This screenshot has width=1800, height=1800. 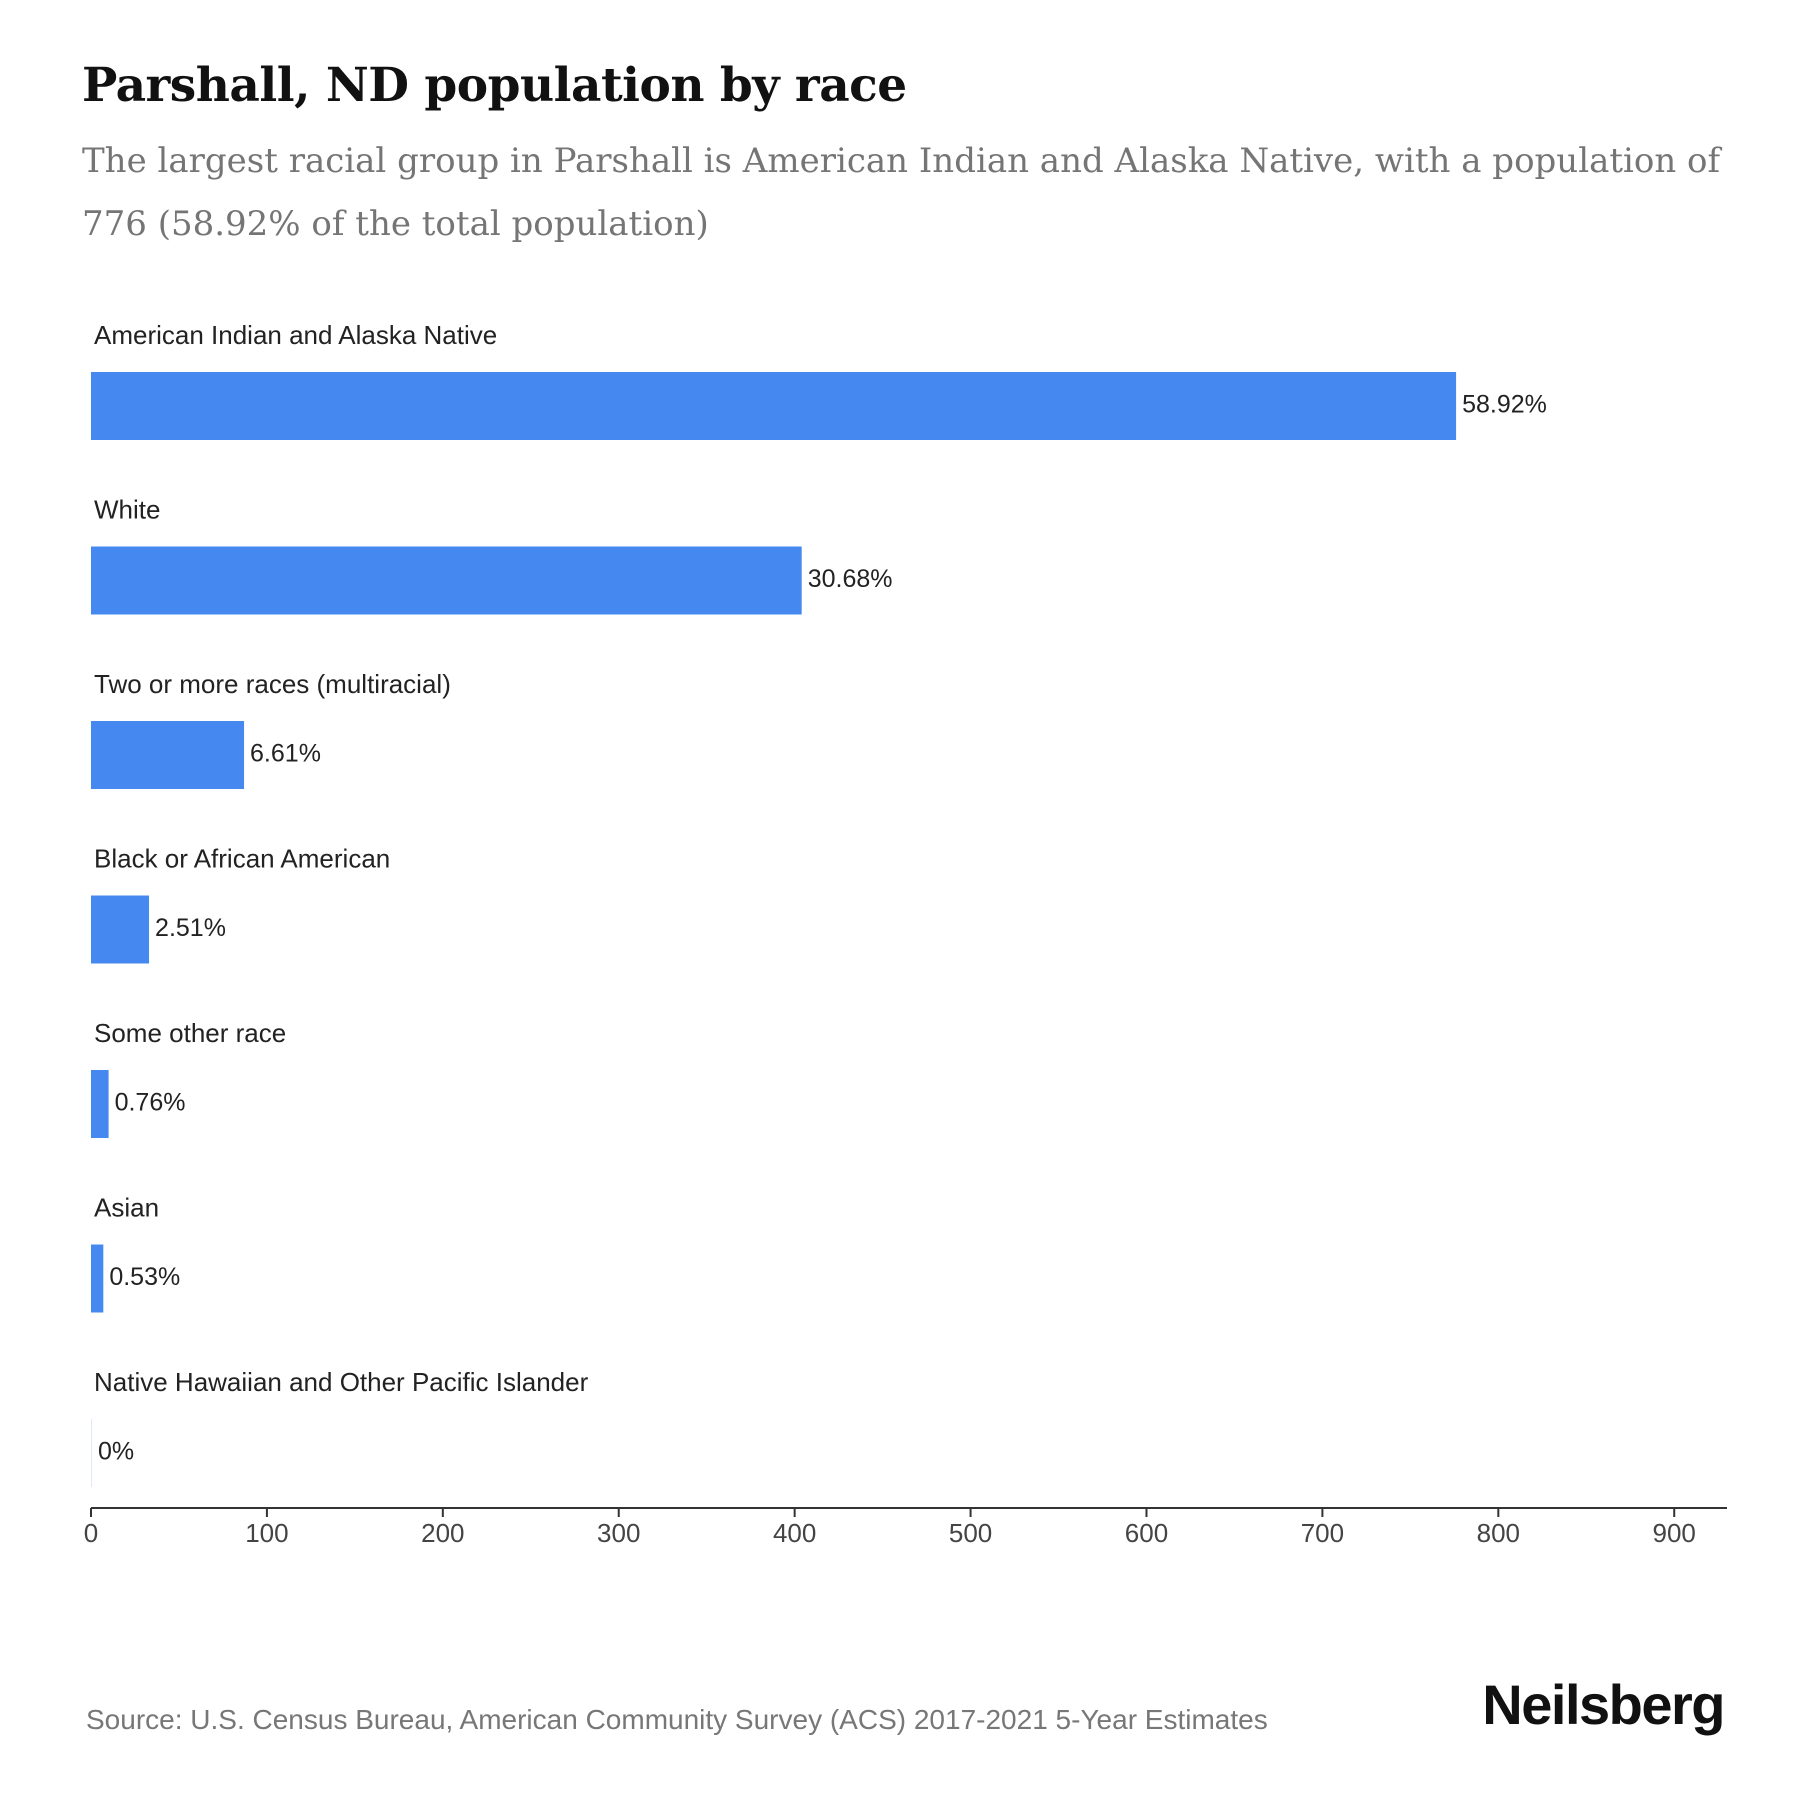 I want to click on data-label: 0%, so click(x=116, y=1452).